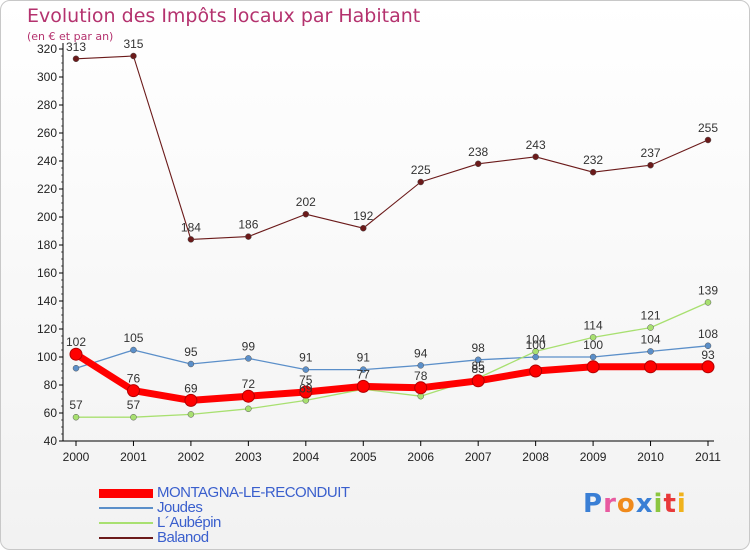 This screenshot has width=750, height=550. Describe the element at coordinates (133, 457) in the screenshot. I see `x-tick-label: 2001` at that location.